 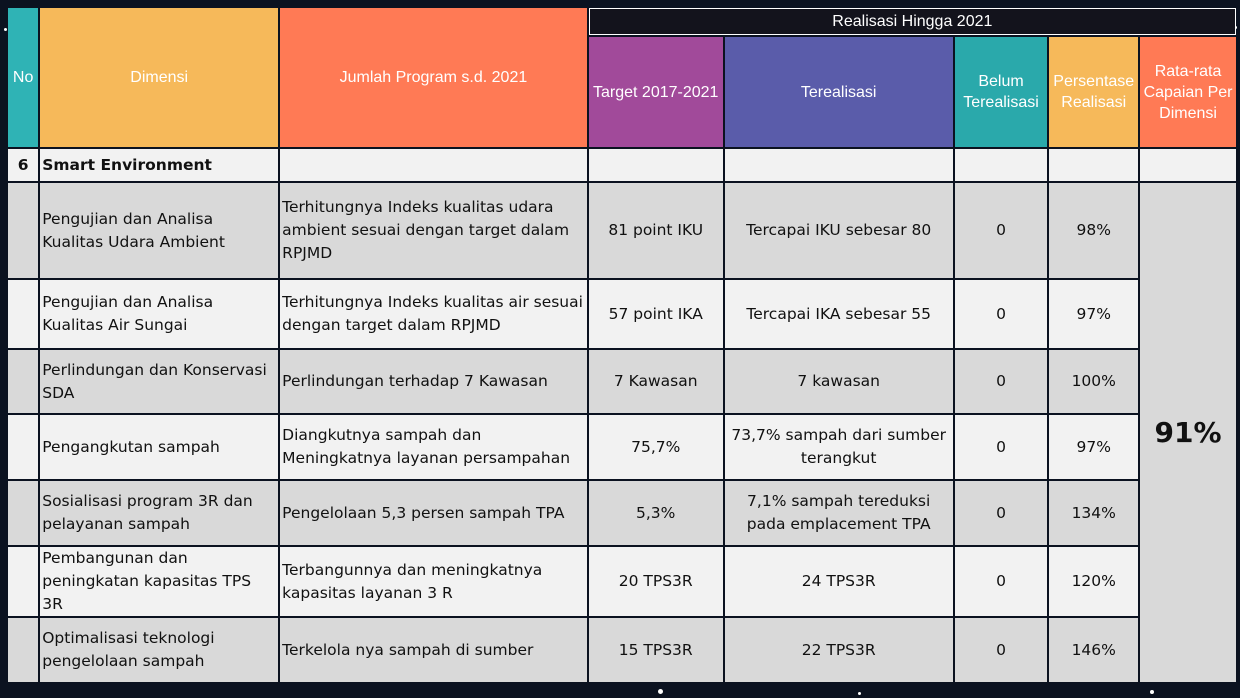 I want to click on persentase-cell: 98%, so click(x=1094, y=230).